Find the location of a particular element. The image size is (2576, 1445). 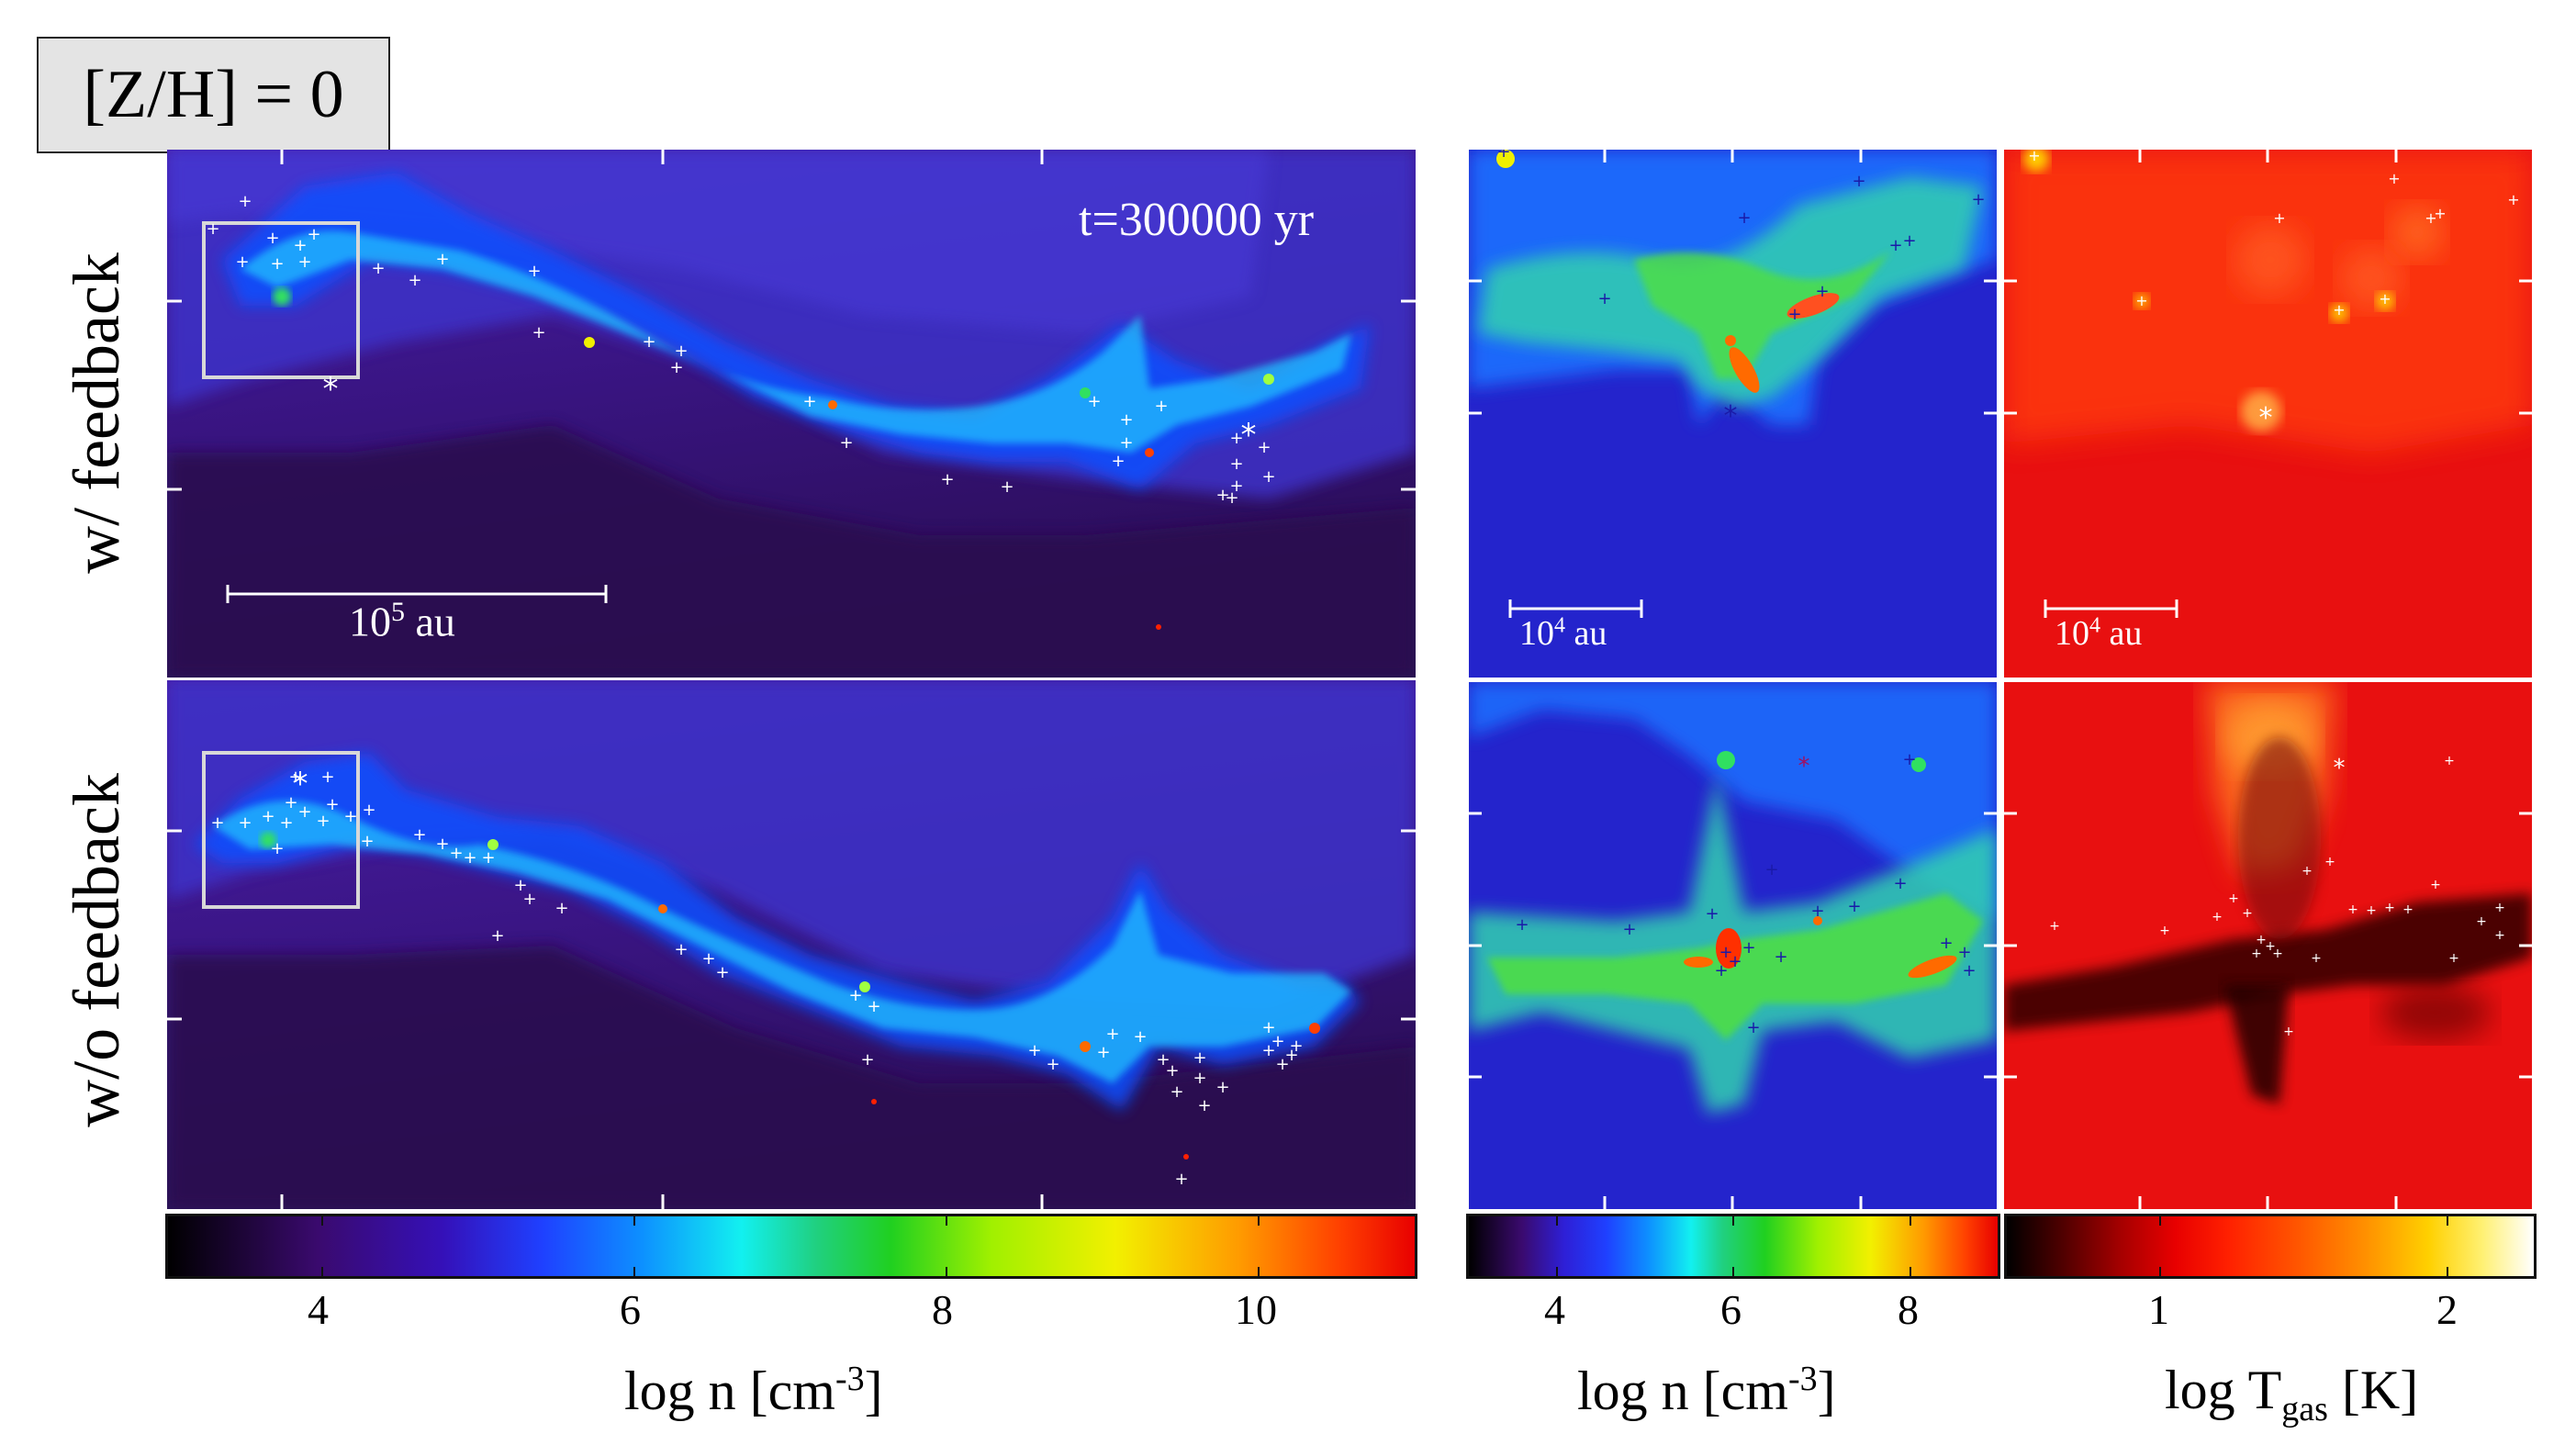

scalebar-small-temp-exp: 4 is located at coordinates (2094, 625).